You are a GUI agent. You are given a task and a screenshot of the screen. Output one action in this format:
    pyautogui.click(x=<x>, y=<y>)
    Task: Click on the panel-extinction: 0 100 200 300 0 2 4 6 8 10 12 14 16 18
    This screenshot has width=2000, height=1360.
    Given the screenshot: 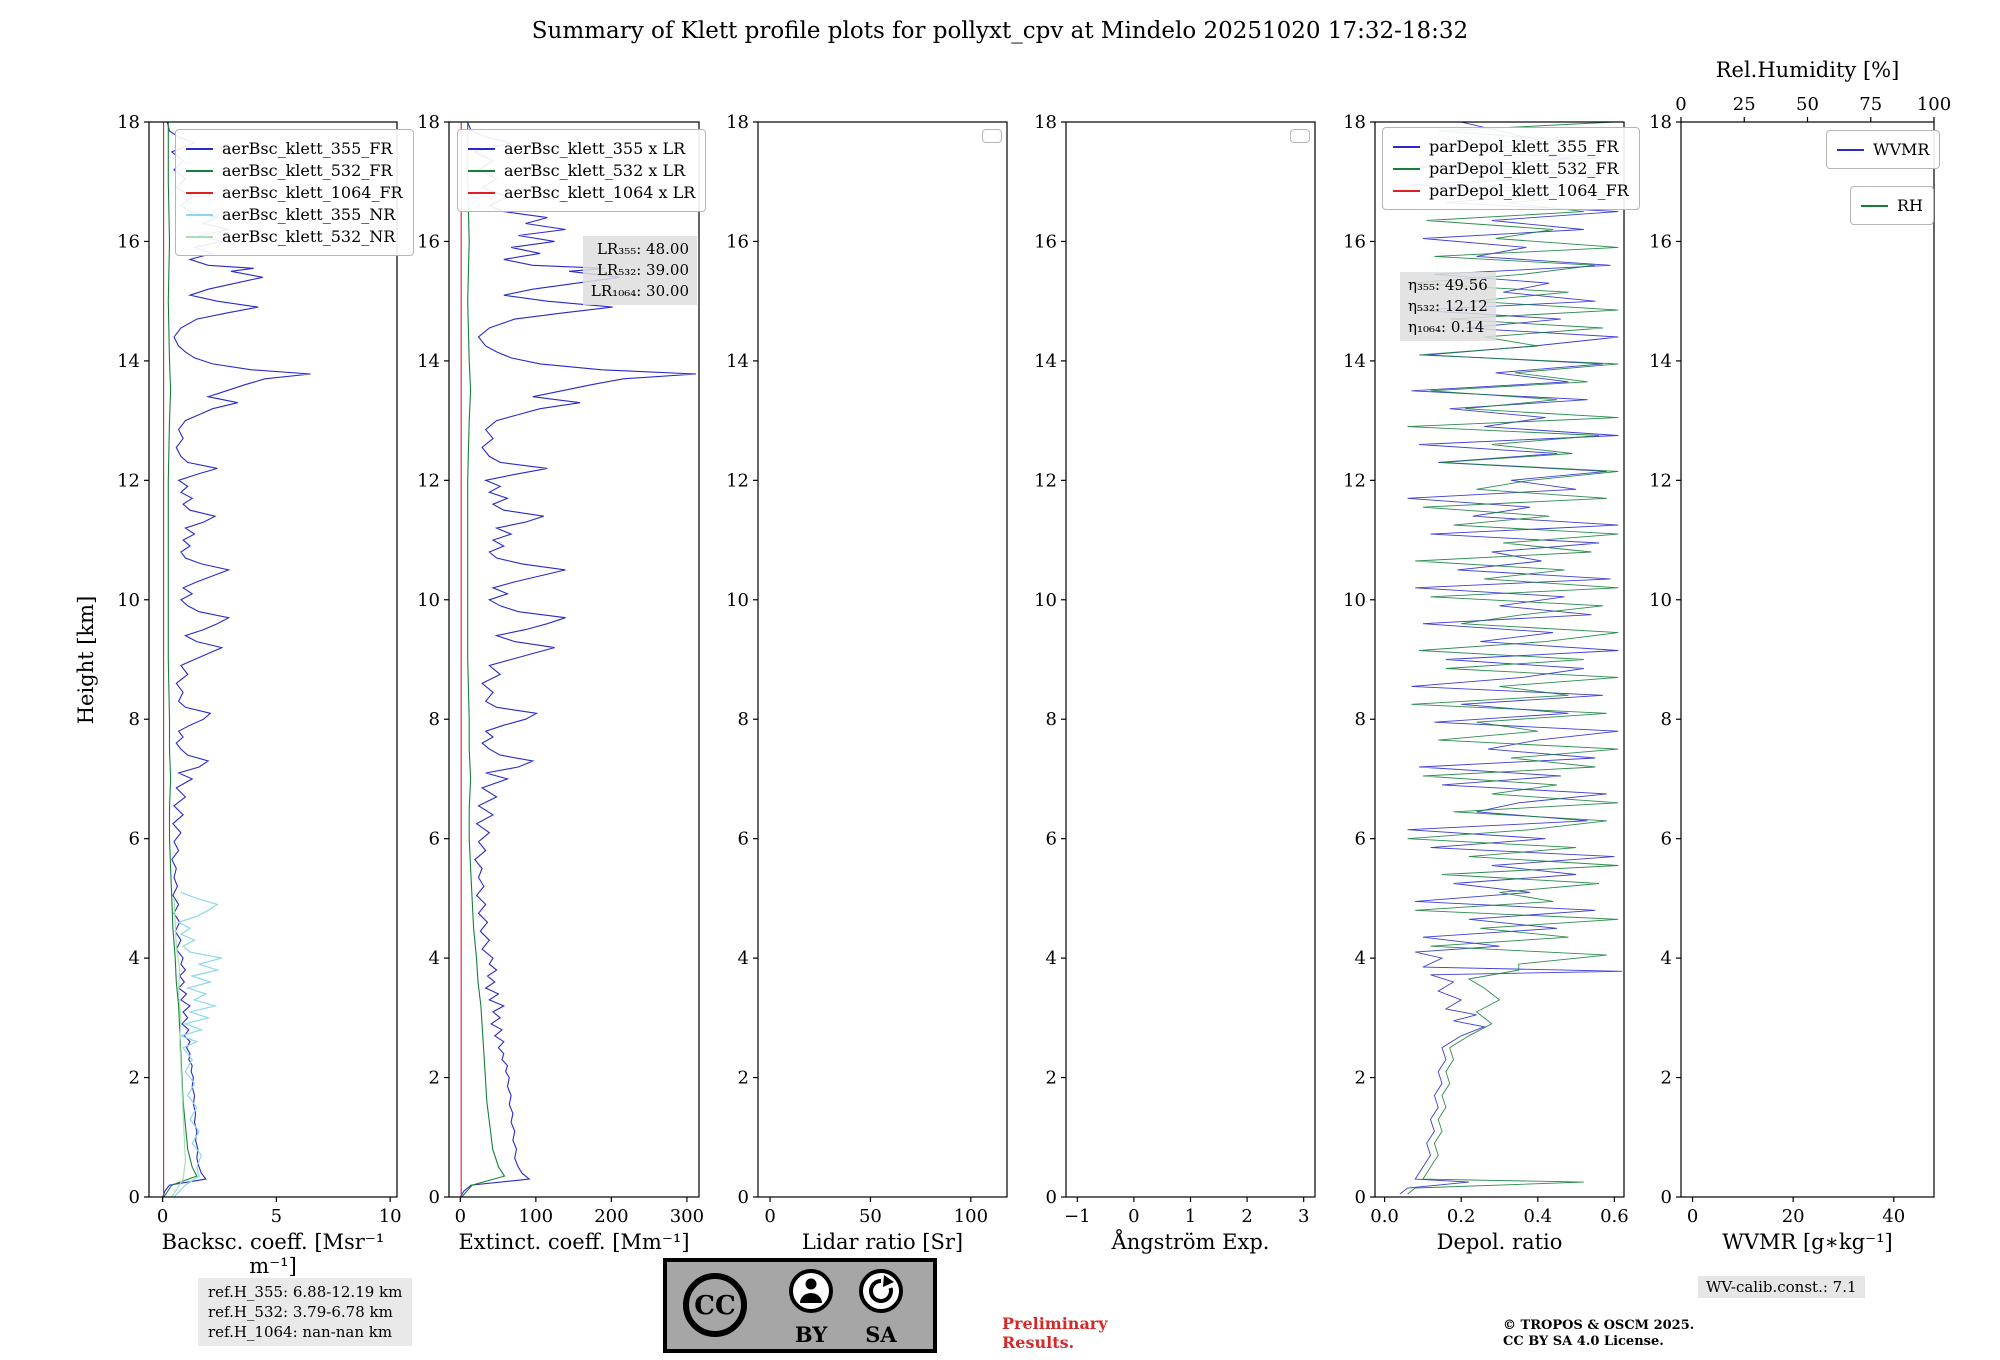 What is the action you would take?
    pyautogui.click(x=560, y=669)
    